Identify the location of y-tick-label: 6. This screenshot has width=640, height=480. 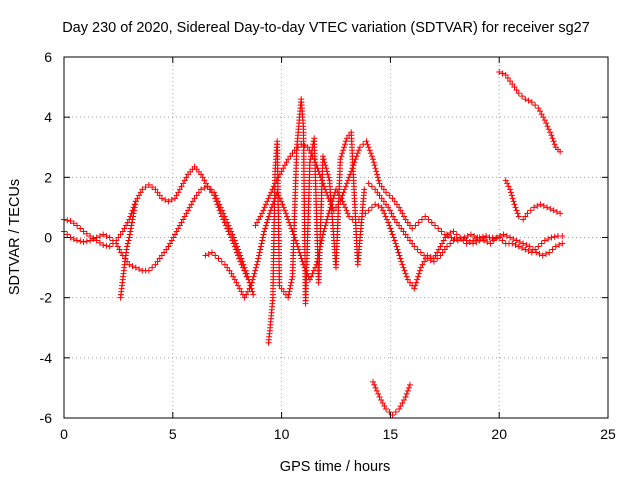
(48, 57).